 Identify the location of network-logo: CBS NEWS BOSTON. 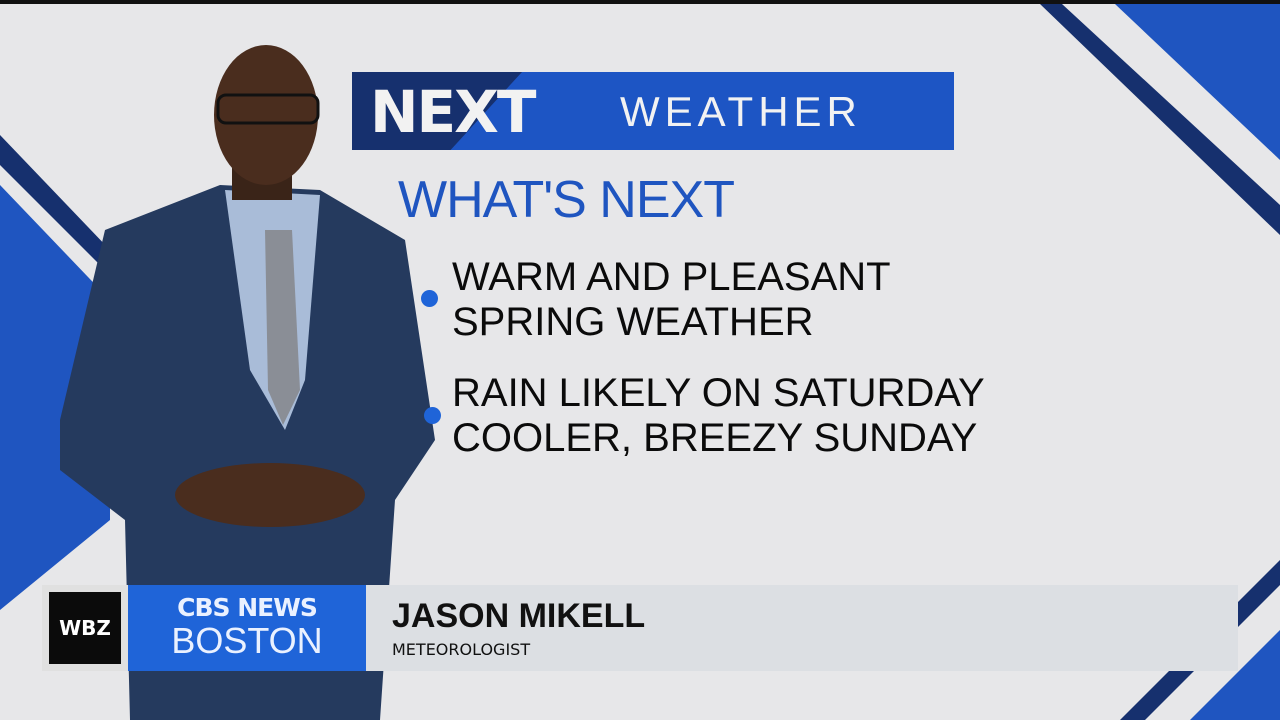
(247, 628).